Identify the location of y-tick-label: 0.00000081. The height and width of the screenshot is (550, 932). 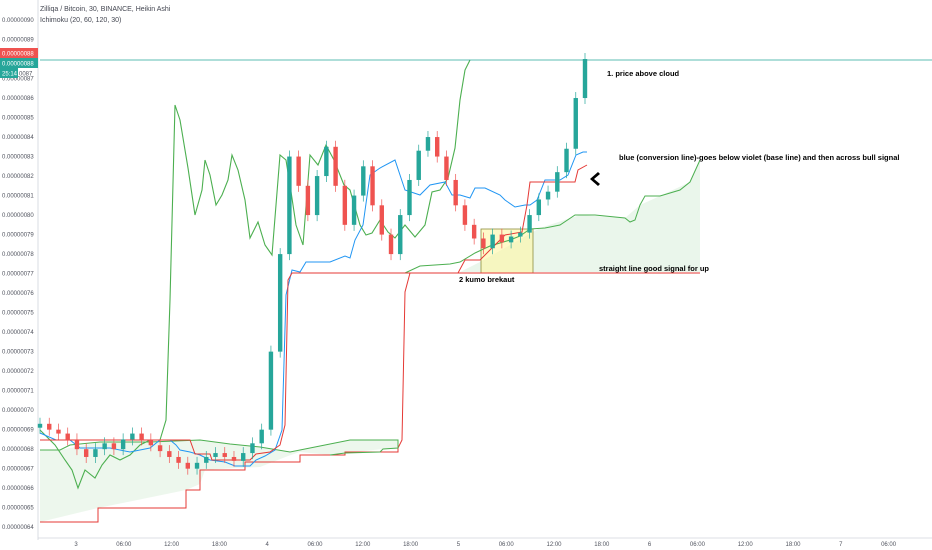
(18, 197).